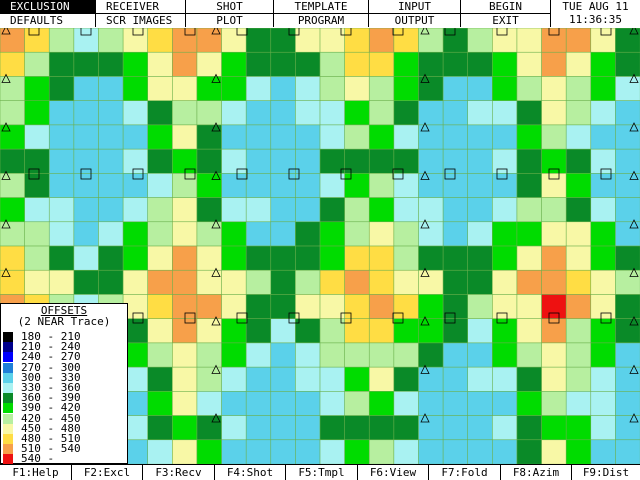 The height and width of the screenshot is (480, 640). What do you see at coordinates (415, 20) in the screenshot?
I see `menu-output: OUTPUT` at bounding box center [415, 20].